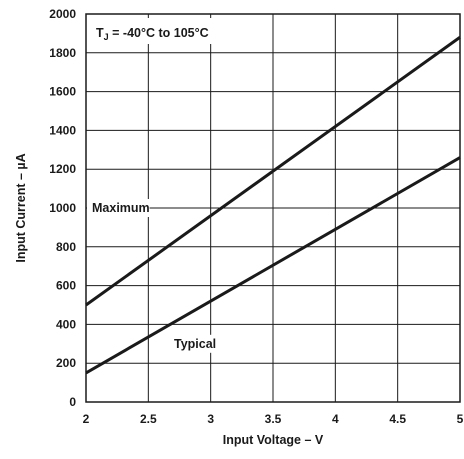  What do you see at coordinates (66, 363) in the screenshot?
I see `y-tick-label: 200` at bounding box center [66, 363].